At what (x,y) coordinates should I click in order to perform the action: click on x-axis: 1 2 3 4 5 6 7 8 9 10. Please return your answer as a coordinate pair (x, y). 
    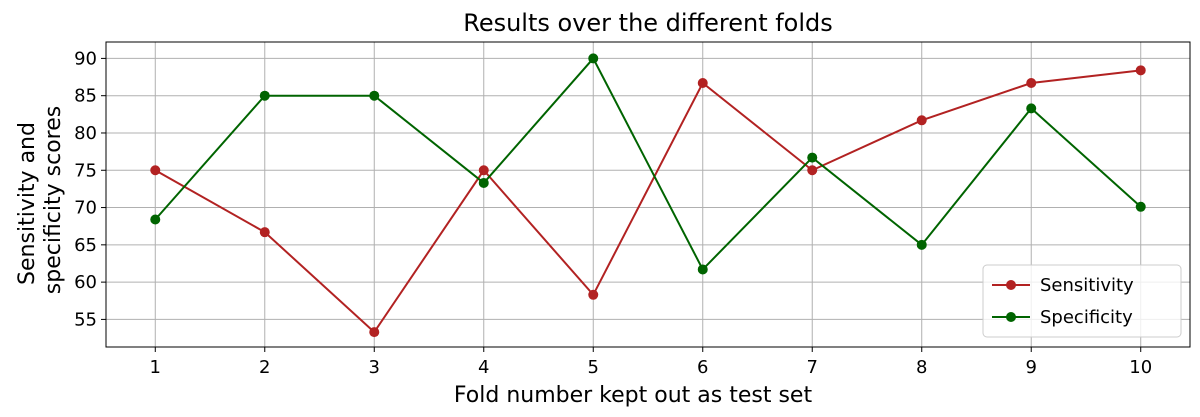
    Looking at the image, I should click on (651, 362).